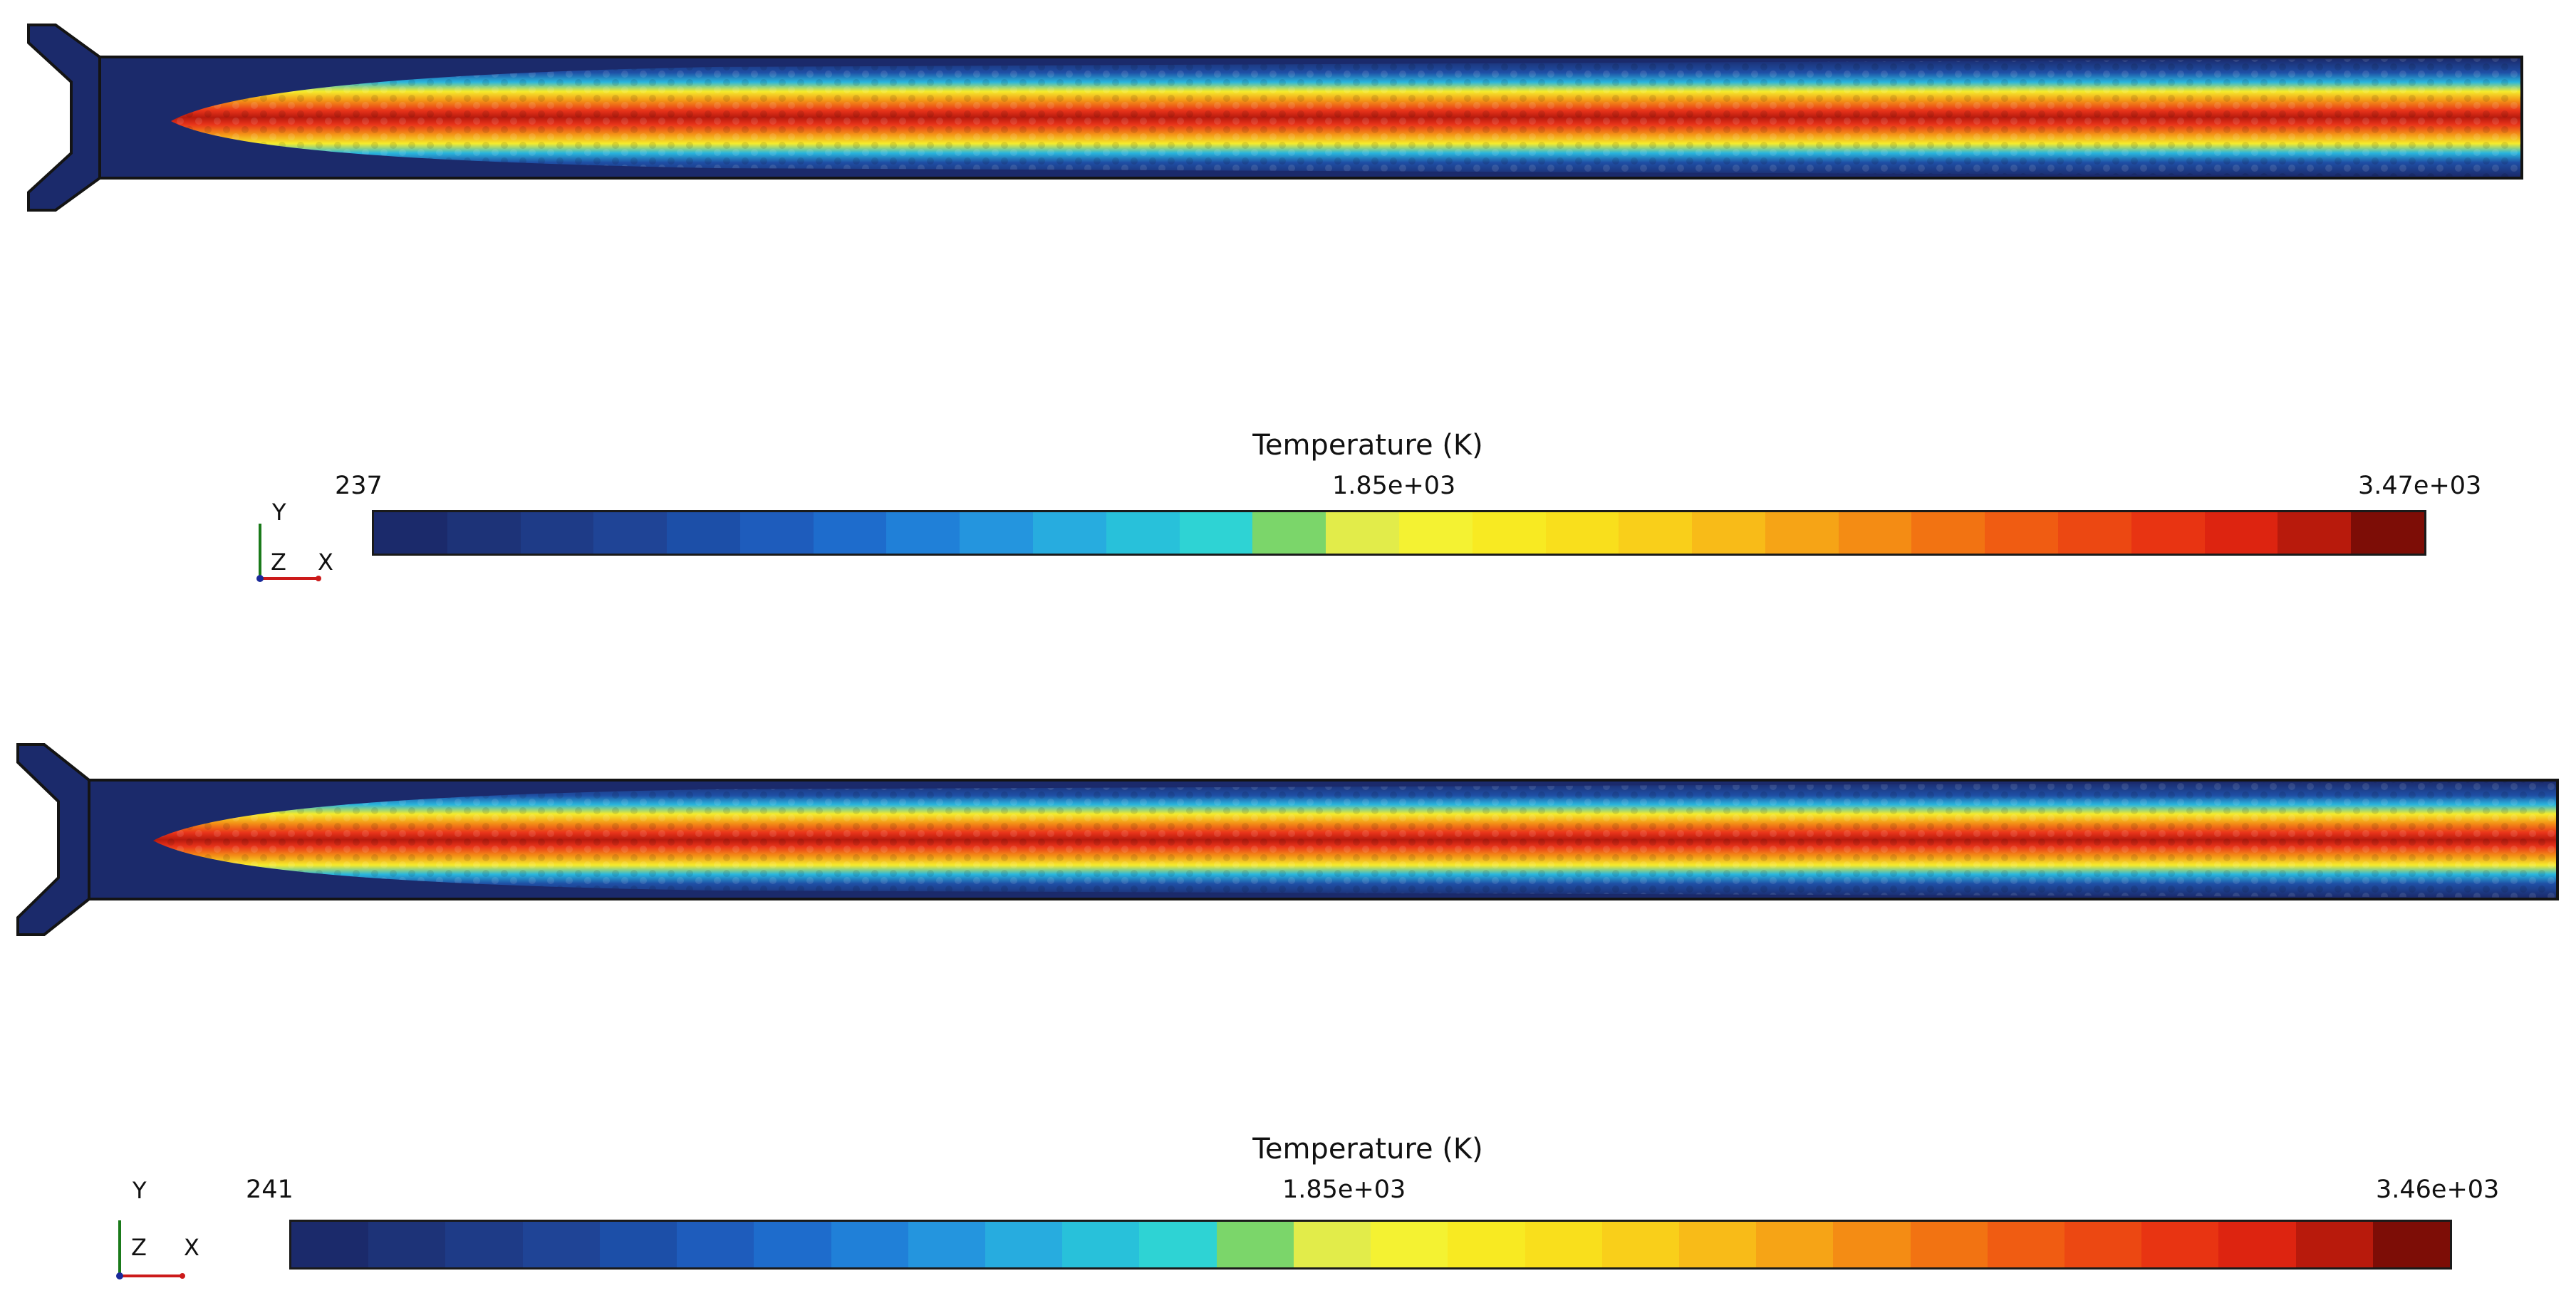  Describe the element at coordinates (1275, 118) in the screenshot. I see `temperature-contour-top` at that location.